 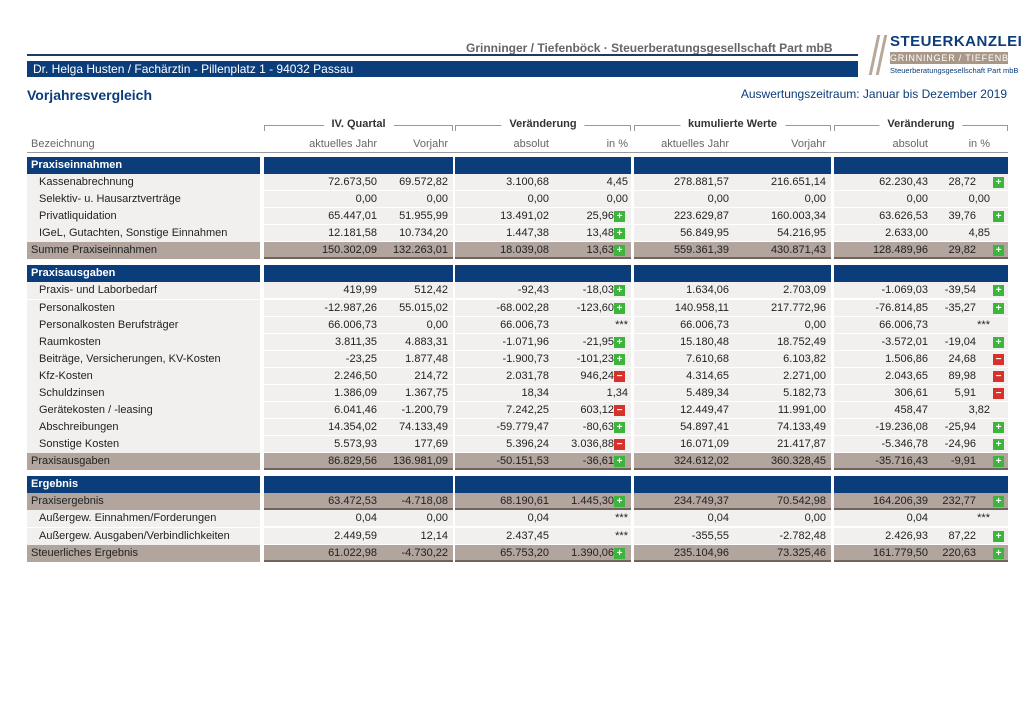 I want to click on value-cell: -1.900,73, so click(x=525, y=358).